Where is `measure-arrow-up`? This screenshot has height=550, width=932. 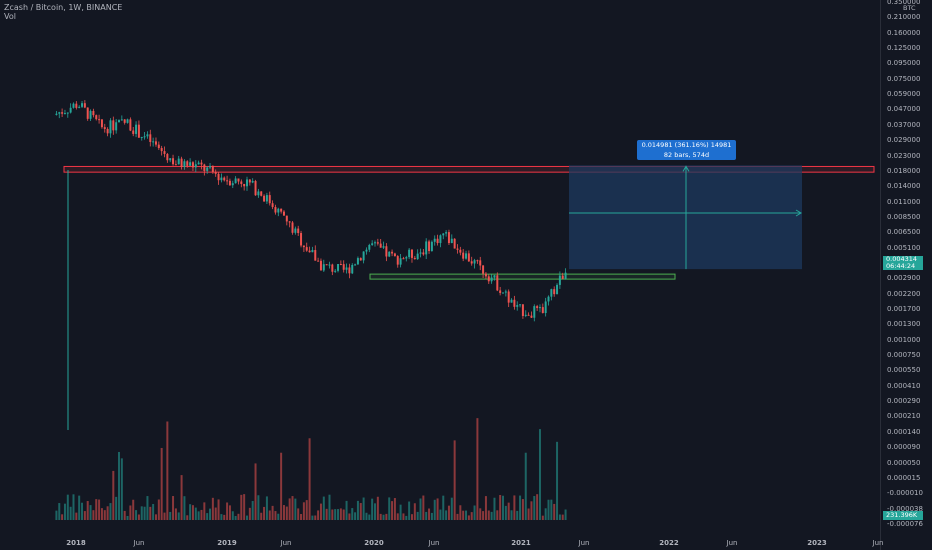
measure-arrow-up is located at coordinates (686, 168).